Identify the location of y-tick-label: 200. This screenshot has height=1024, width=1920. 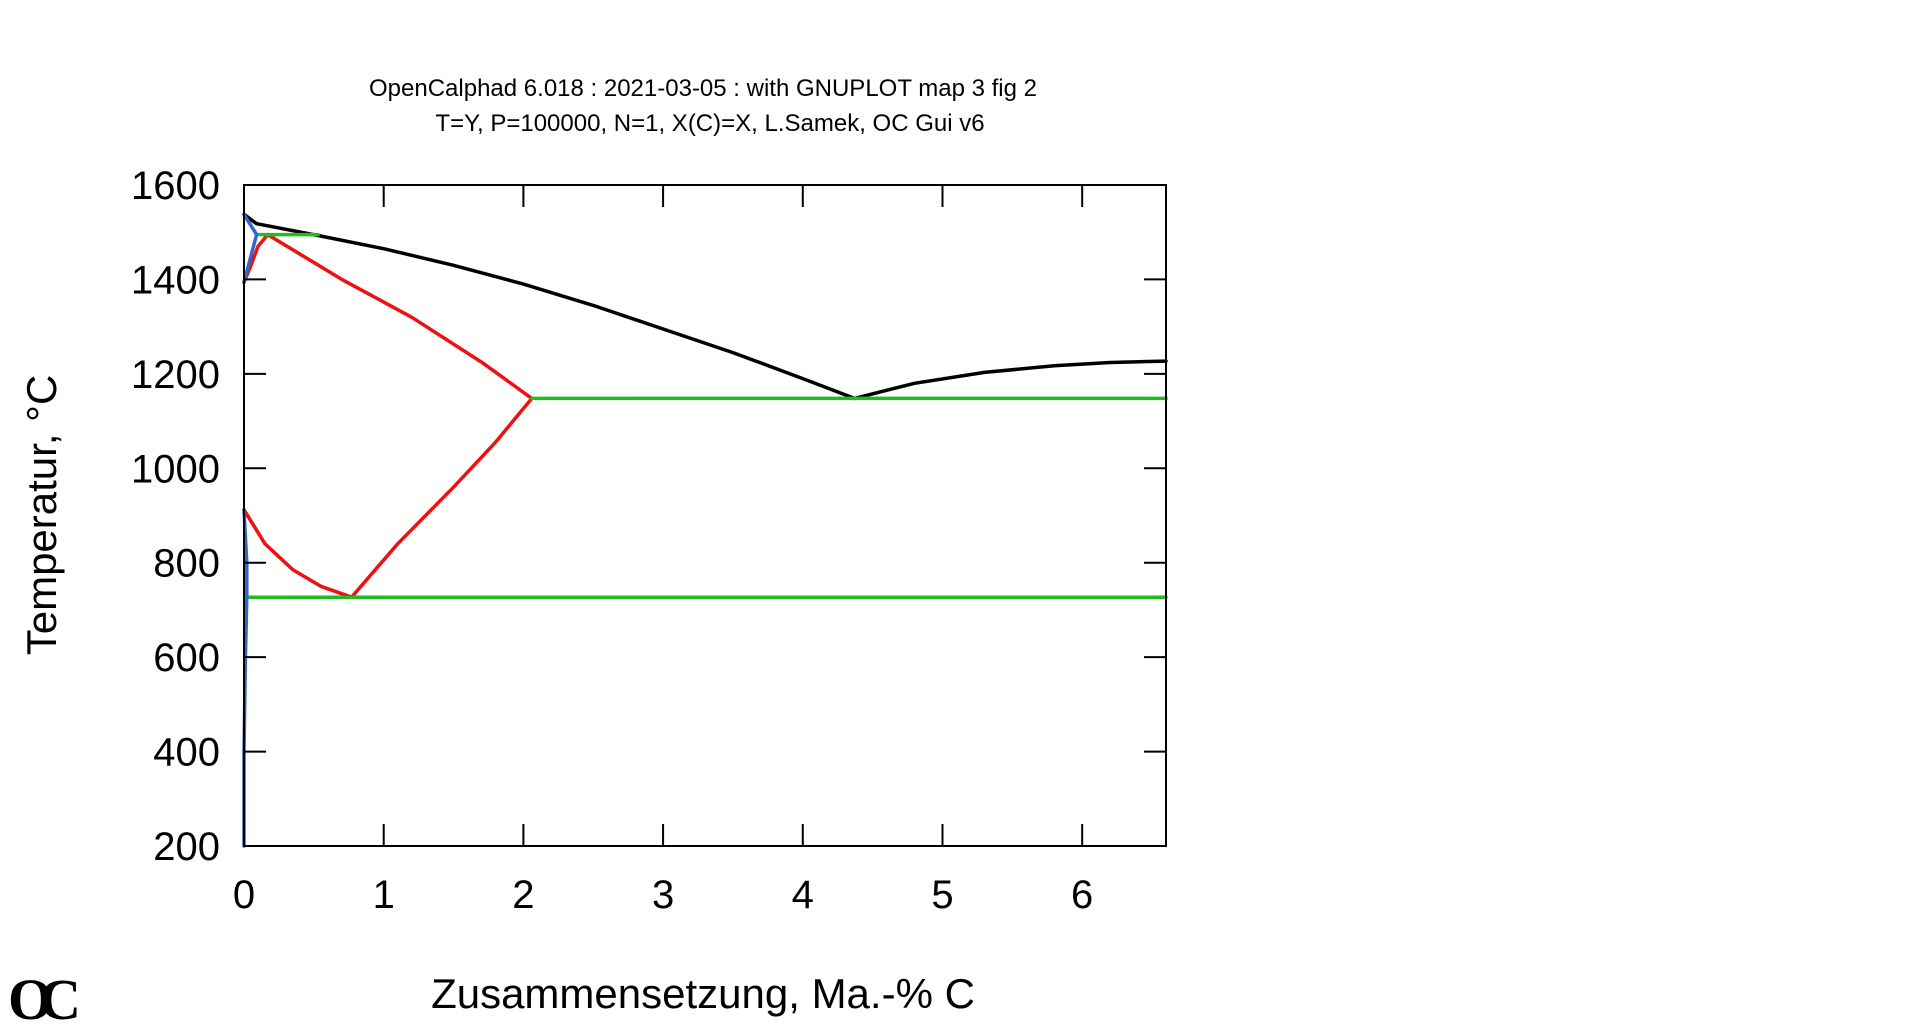
(186, 847).